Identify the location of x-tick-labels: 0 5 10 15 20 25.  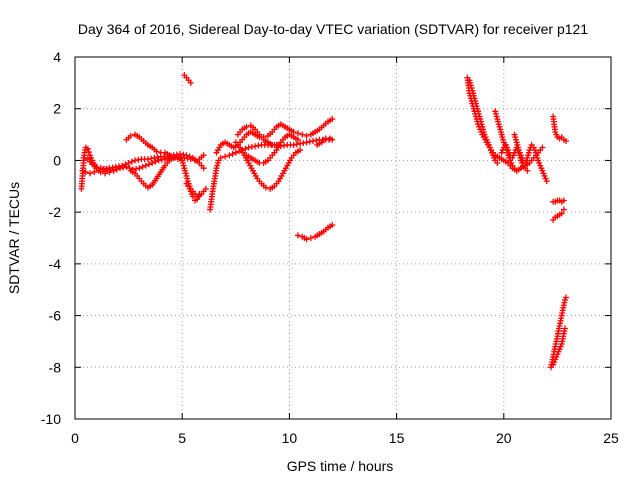
(345, 438).